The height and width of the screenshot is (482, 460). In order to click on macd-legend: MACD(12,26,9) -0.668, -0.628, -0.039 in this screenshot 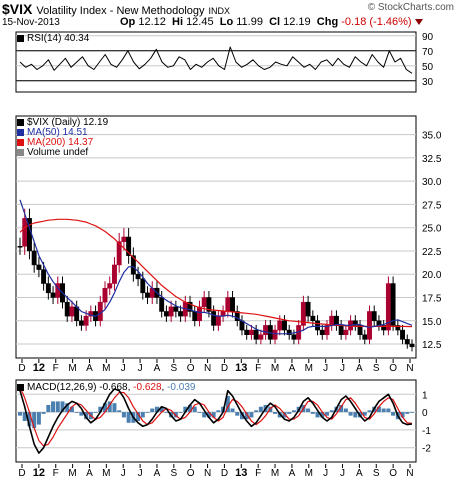, I will do `click(106, 387)`.